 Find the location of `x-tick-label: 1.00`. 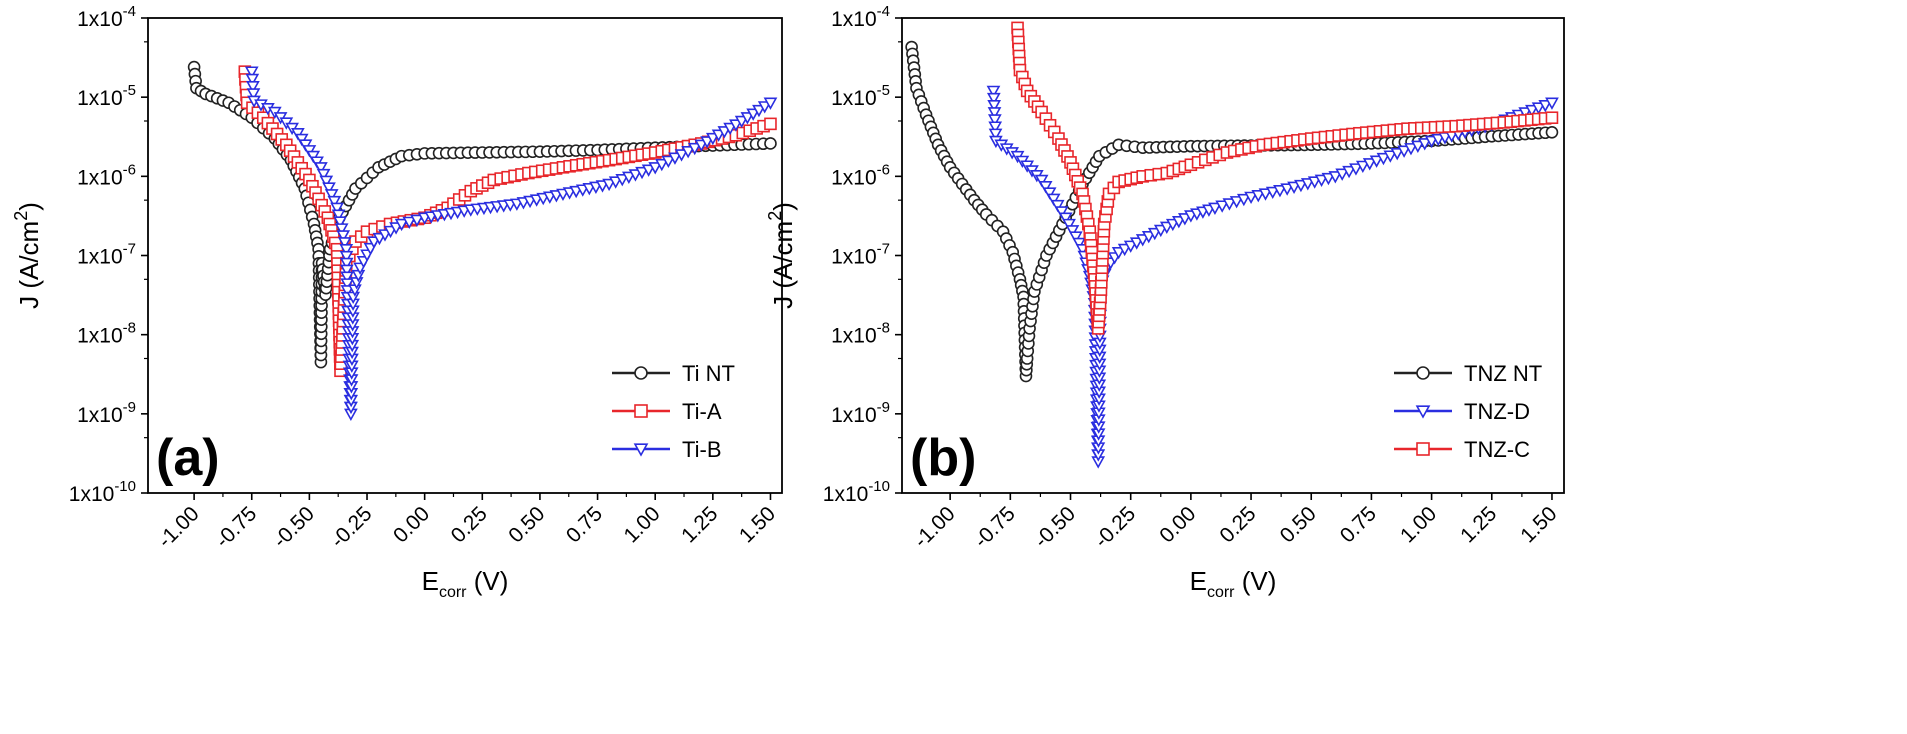

x-tick-label: 1.00 is located at coordinates (1418, 524).